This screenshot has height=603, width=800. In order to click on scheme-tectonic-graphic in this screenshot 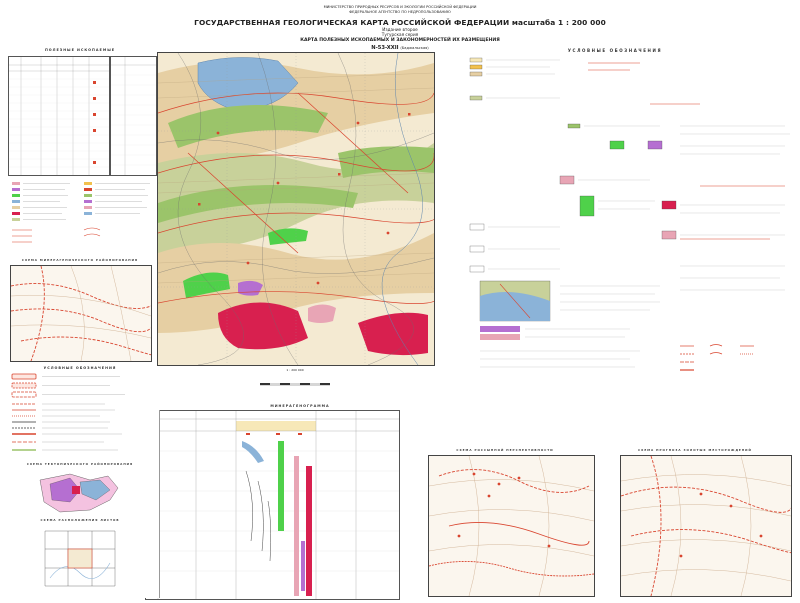, I will do `click(79, 493)`.